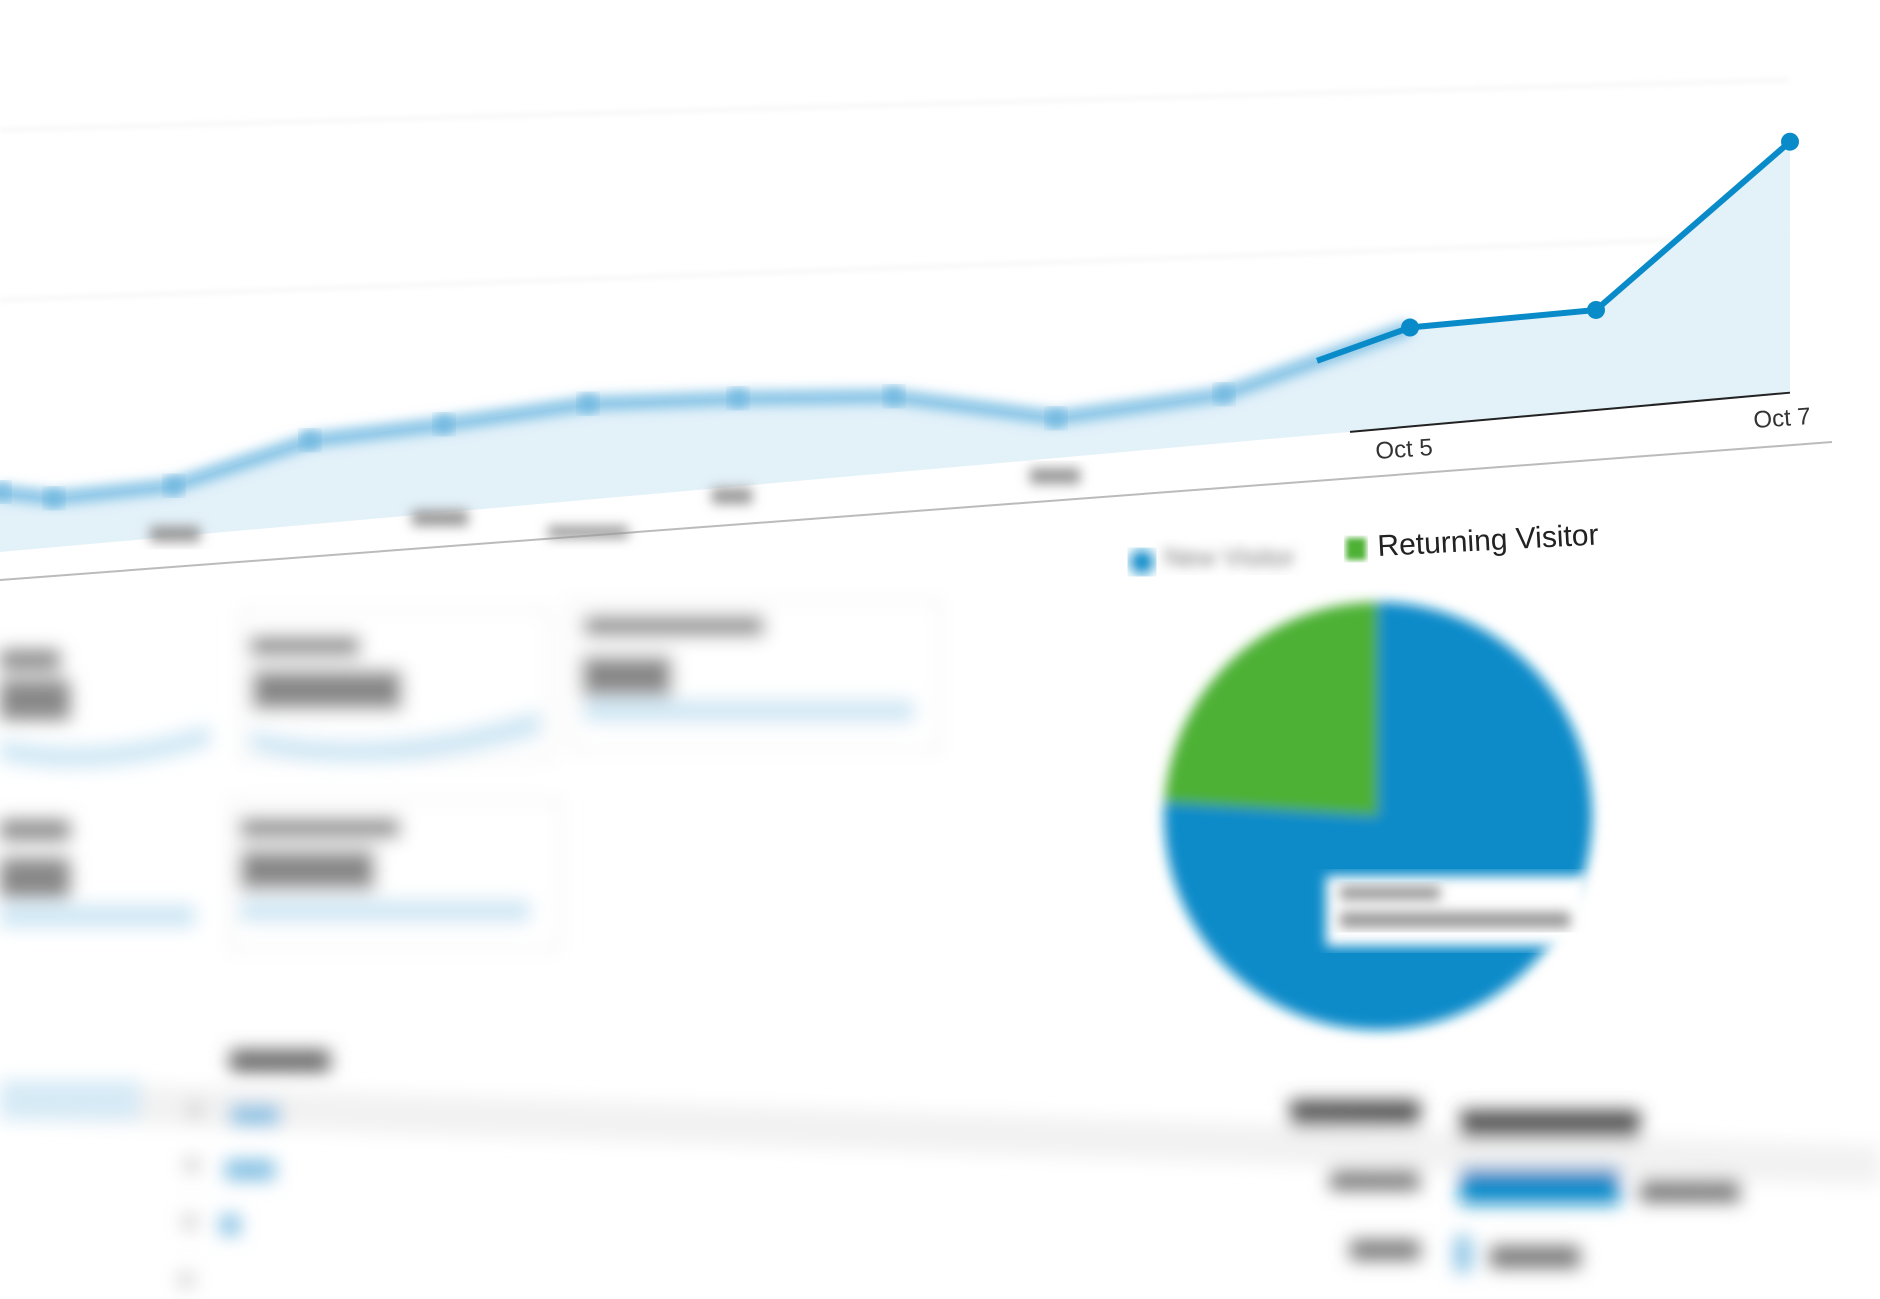 The height and width of the screenshot is (1299, 1880). I want to click on returning-visitor-legend-icon, so click(1356, 549).